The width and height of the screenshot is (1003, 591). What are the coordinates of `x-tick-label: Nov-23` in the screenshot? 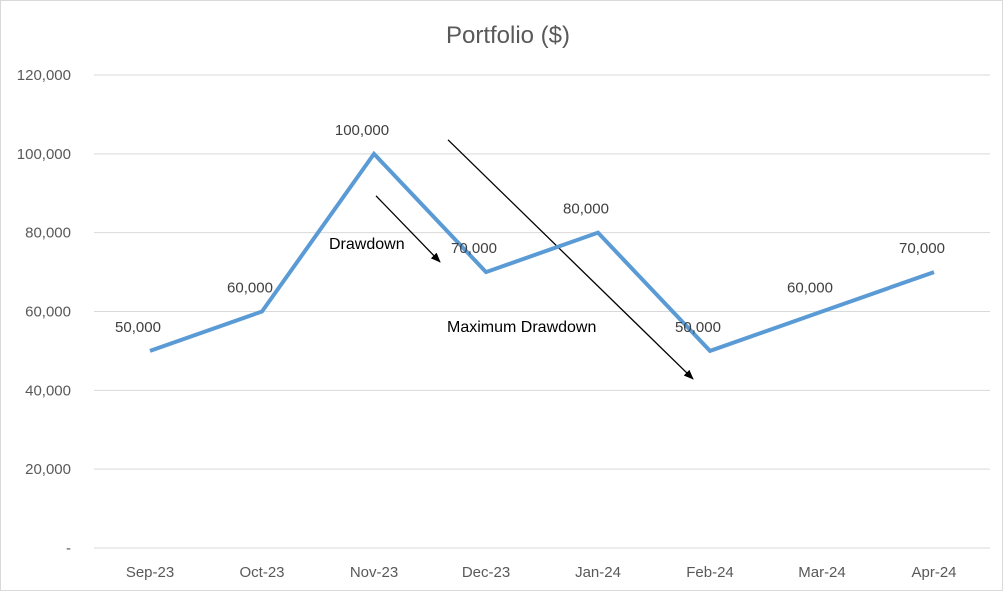 It's located at (374, 572).